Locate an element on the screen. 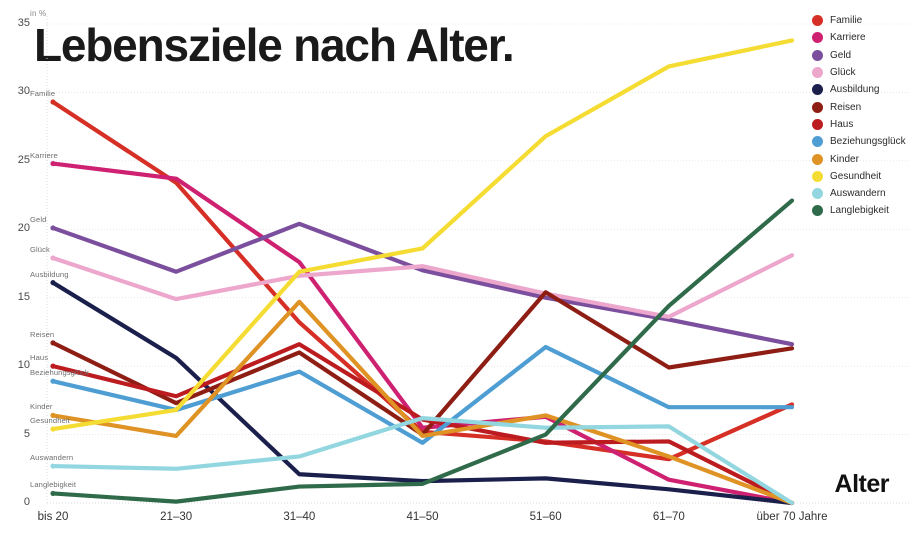 The width and height of the screenshot is (915, 533). series-inline-label: Reisen is located at coordinates (42, 334).